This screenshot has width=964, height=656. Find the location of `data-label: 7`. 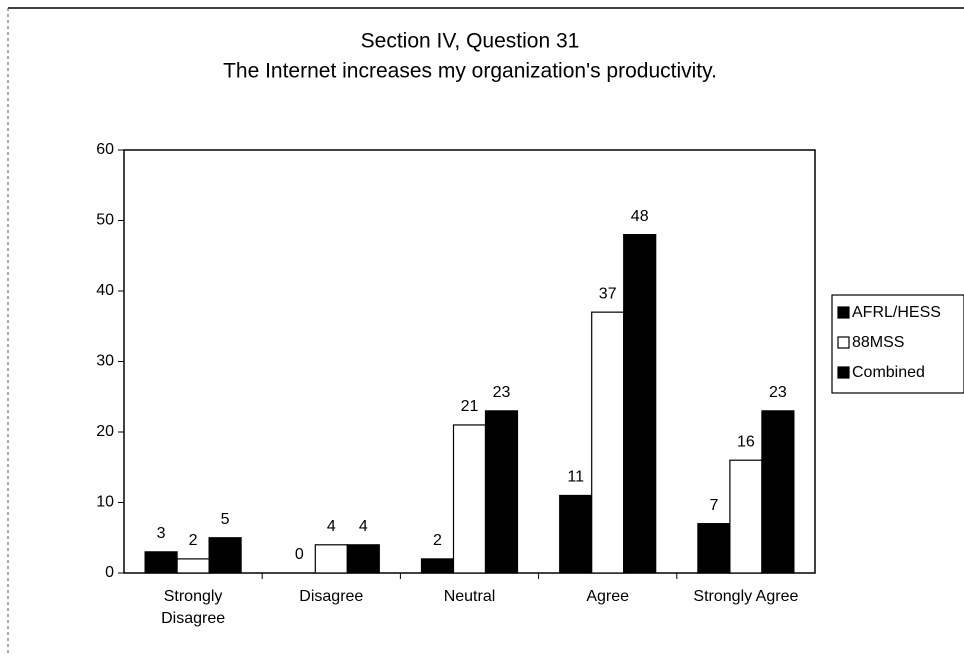

data-label: 7 is located at coordinates (713, 505).